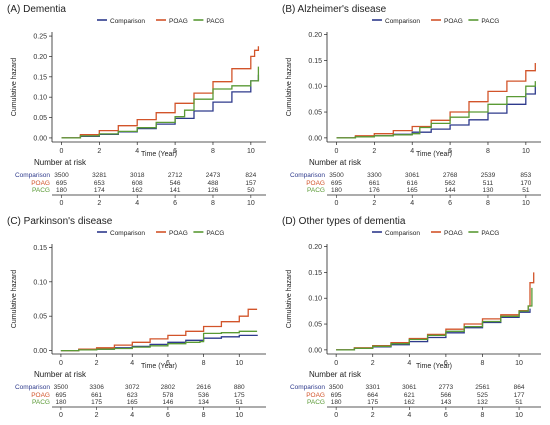  I want to click on legend-item-poag: POAG, so click(447, 233).